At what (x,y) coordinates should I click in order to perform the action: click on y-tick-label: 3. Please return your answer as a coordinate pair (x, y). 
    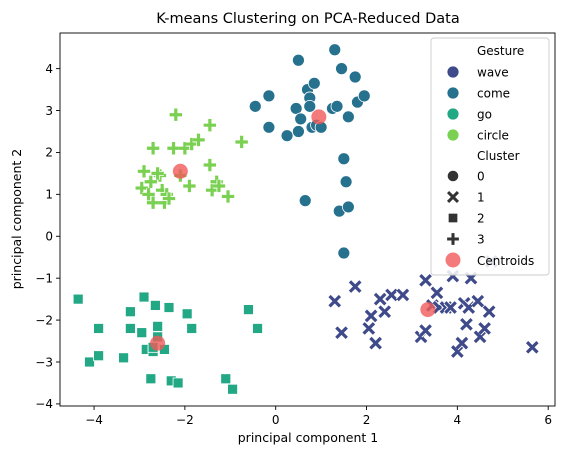
    Looking at the image, I should click on (49, 111).